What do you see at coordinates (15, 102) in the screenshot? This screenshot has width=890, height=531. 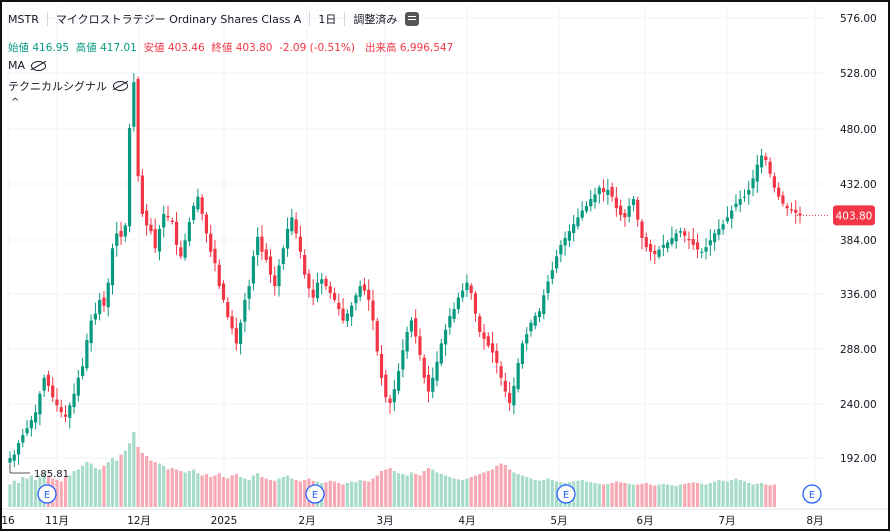 I see `collapse-chevron-icon: ^` at bounding box center [15, 102].